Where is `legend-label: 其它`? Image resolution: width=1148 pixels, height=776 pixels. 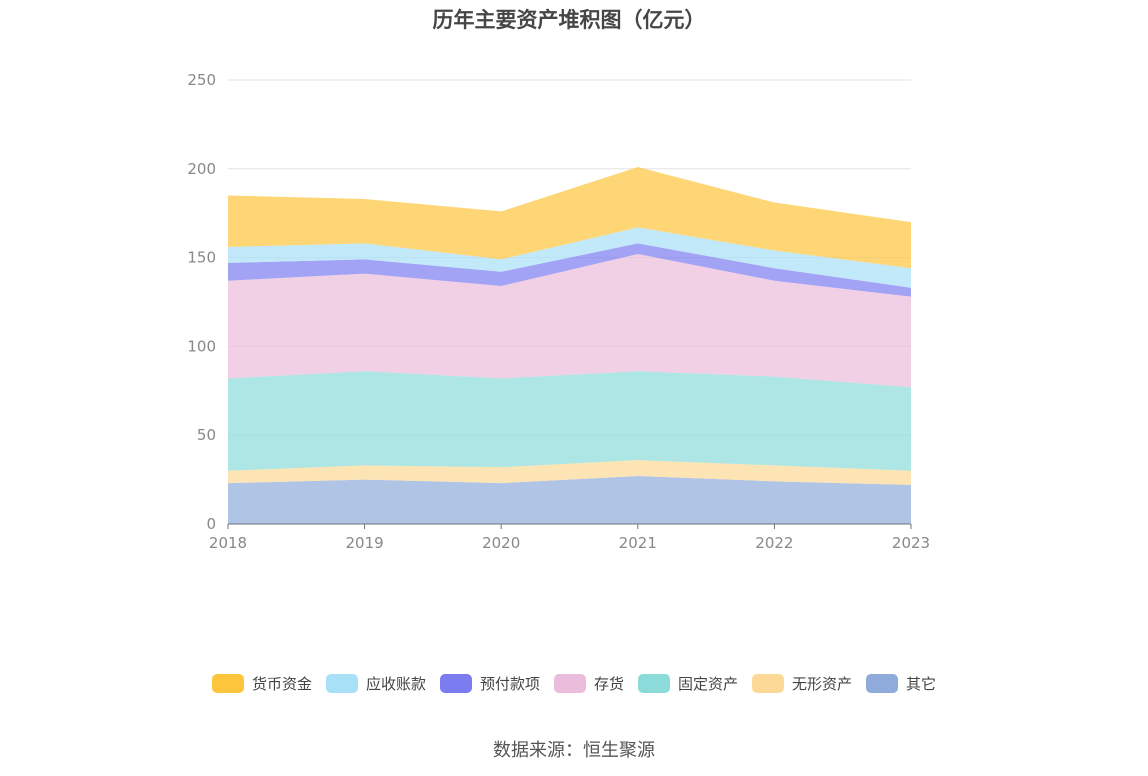 legend-label: 其它 is located at coordinates (921, 684).